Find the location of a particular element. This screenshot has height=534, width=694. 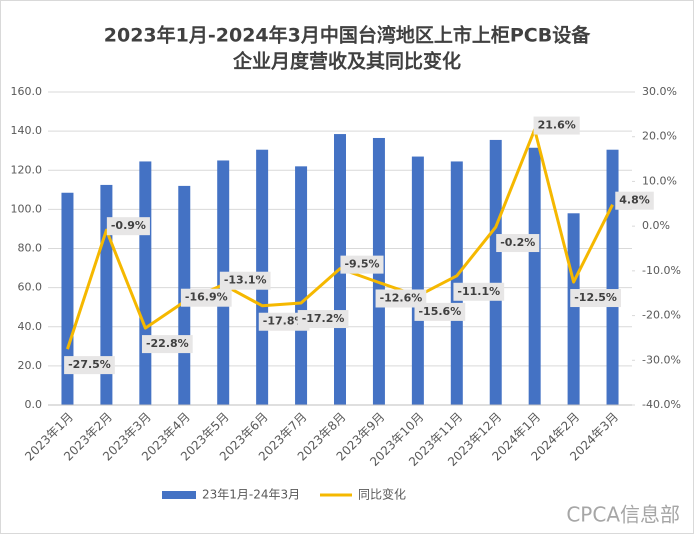

watermark: CPCA信息部 is located at coordinates (623, 515).